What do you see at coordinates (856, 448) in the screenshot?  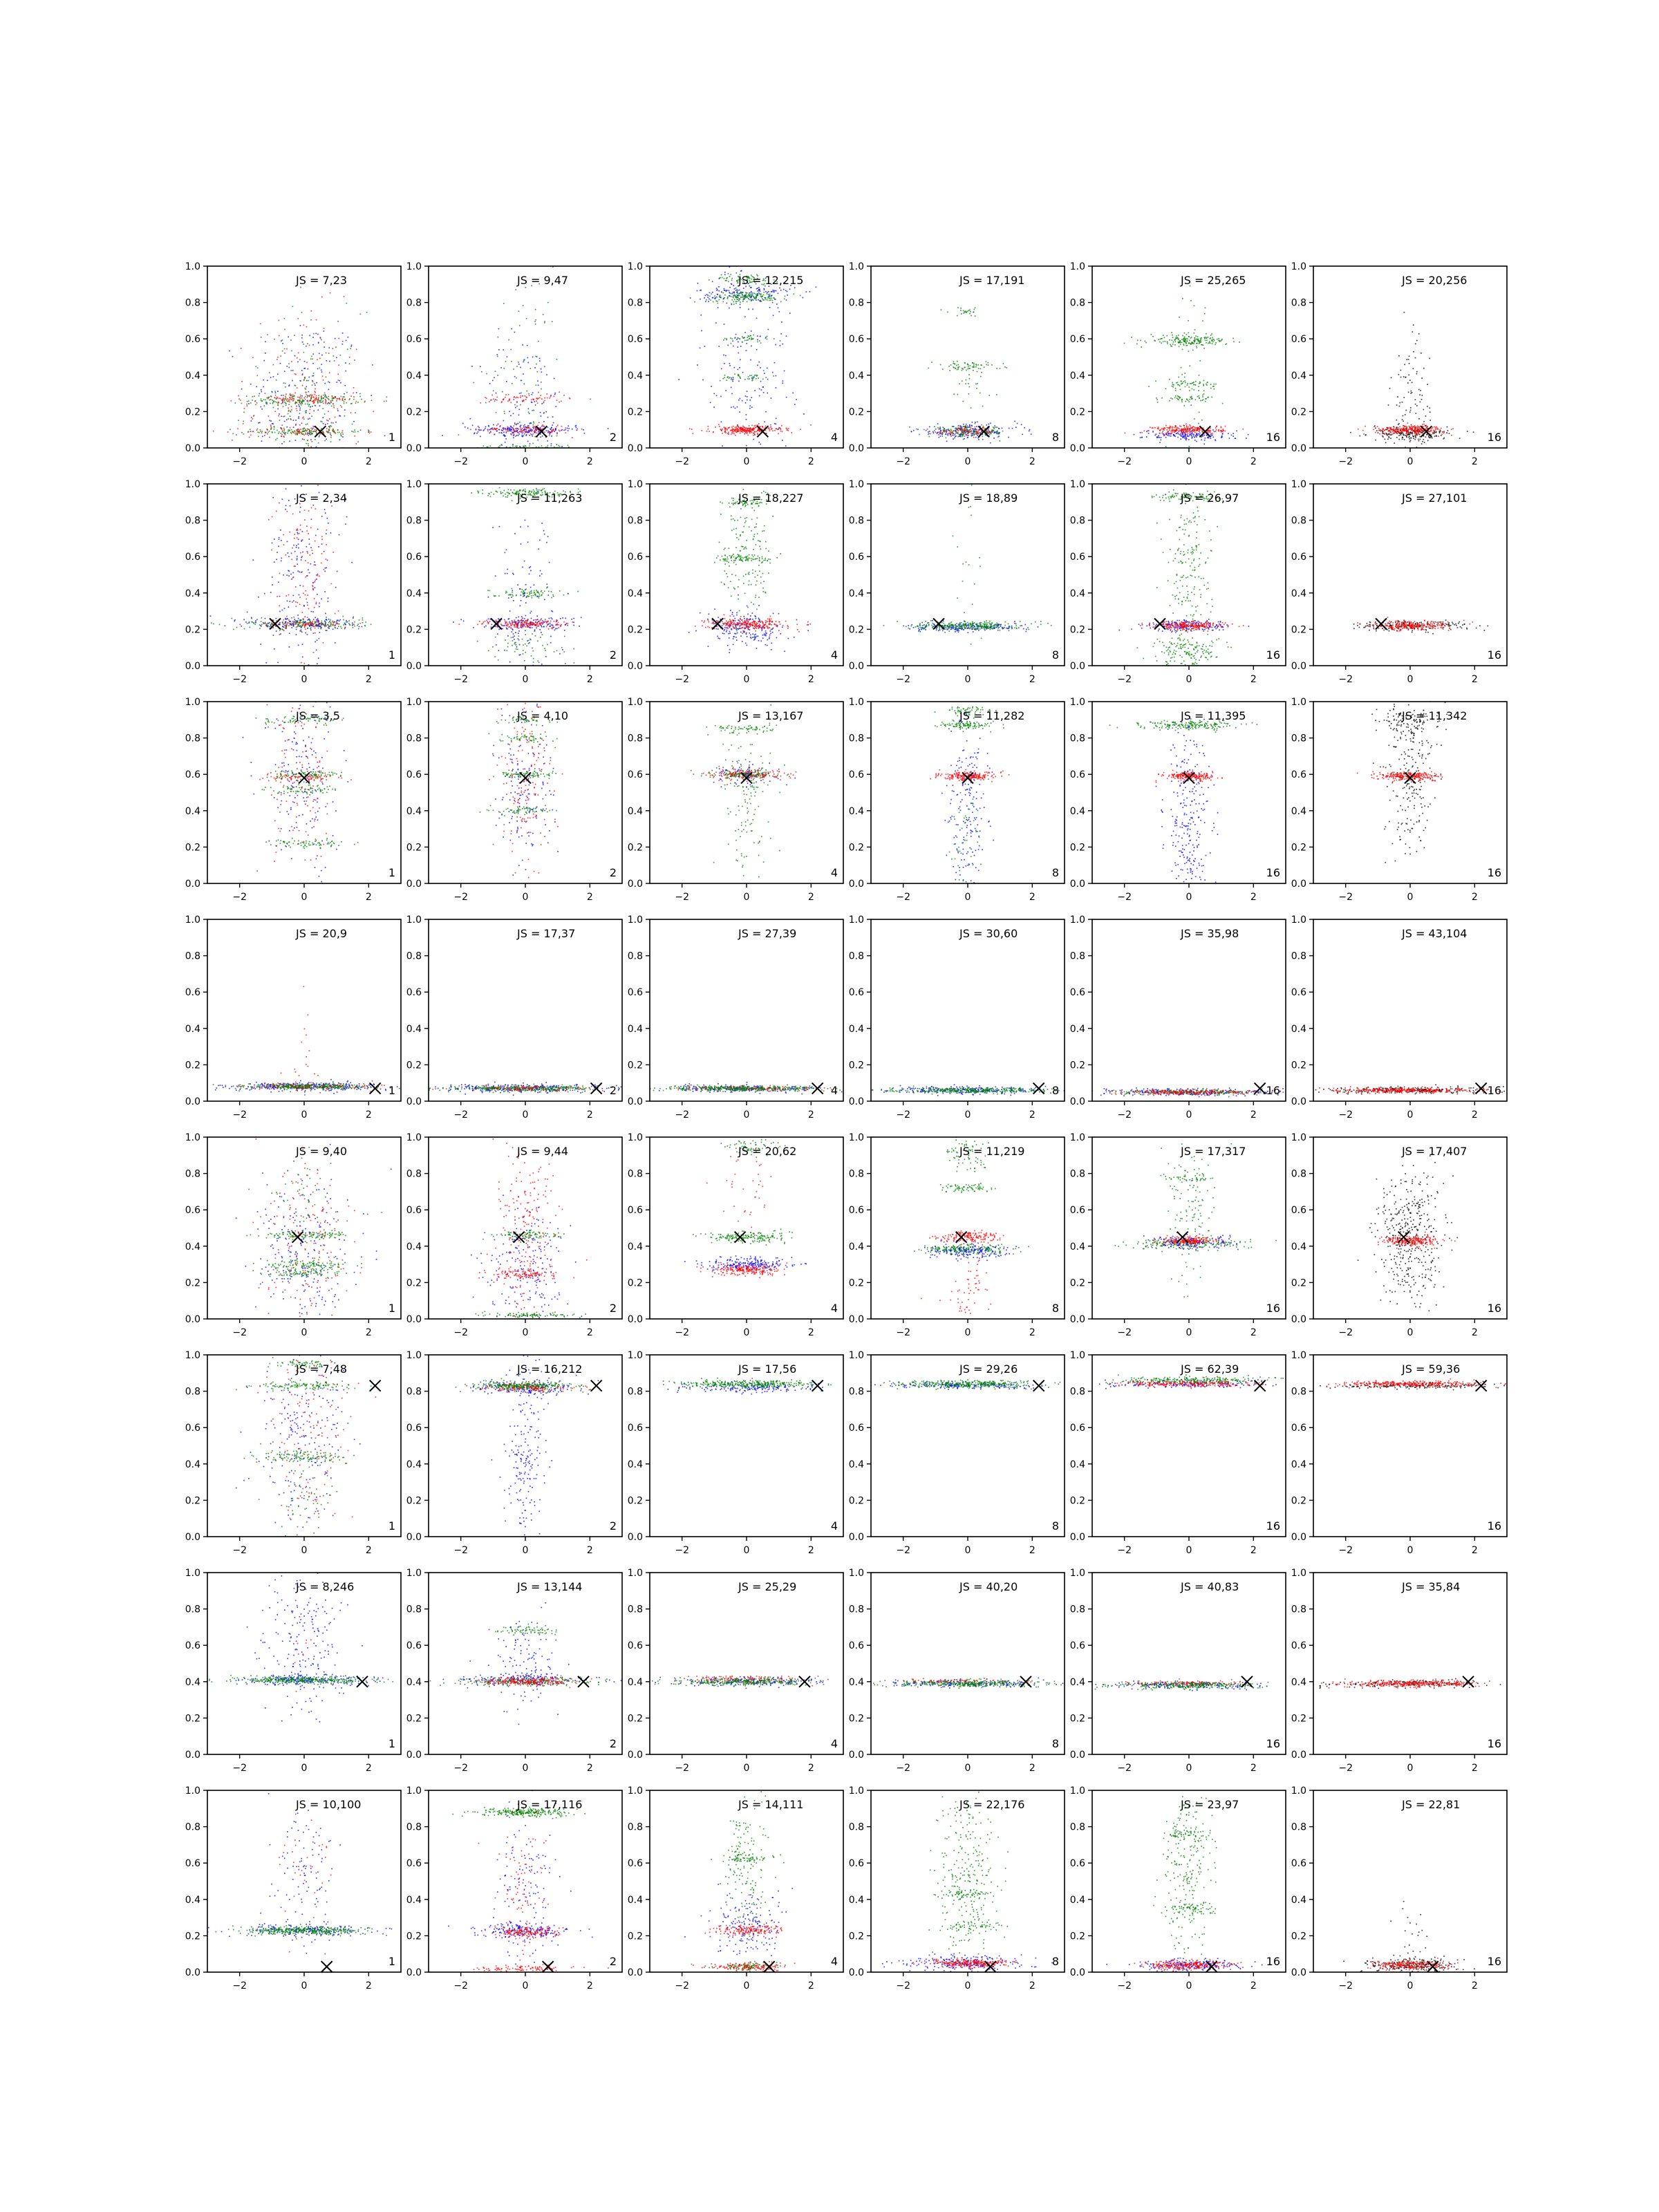 I see `y-tick-label: 0.0` at bounding box center [856, 448].